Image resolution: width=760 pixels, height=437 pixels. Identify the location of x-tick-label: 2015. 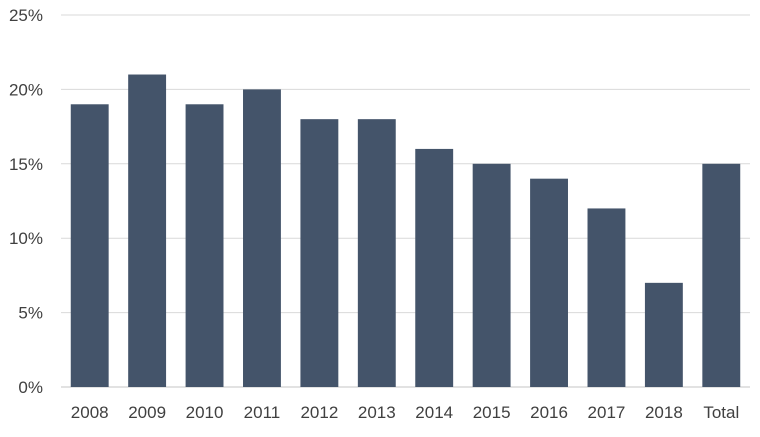
(492, 412).